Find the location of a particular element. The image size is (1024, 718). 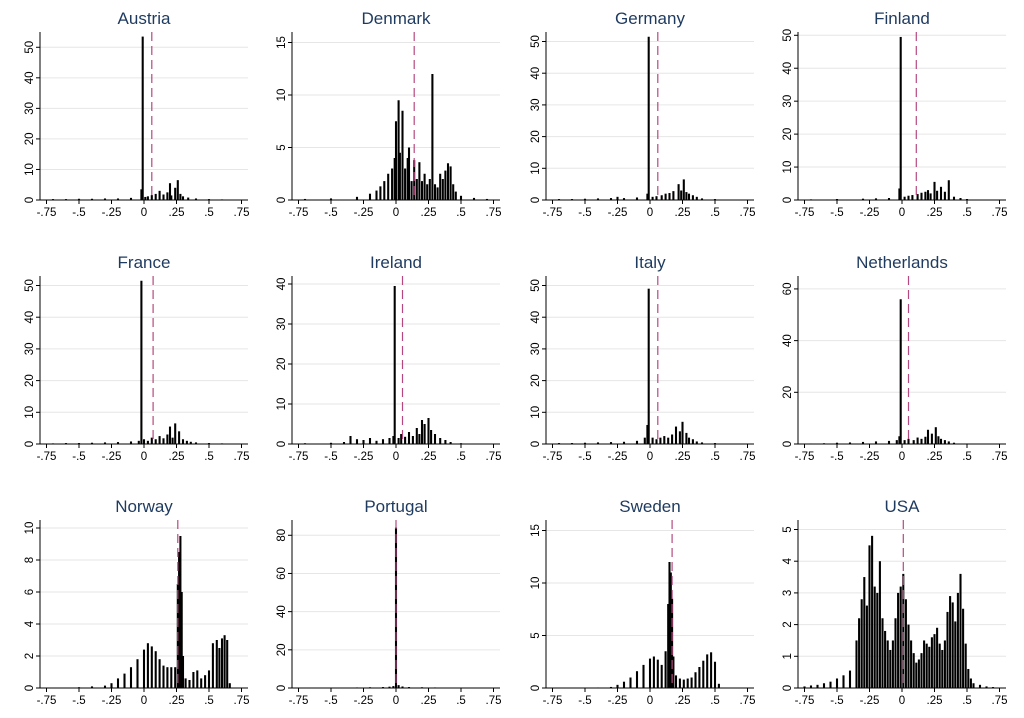

panel-title: Netherlands is located at coordinates (902, 262).